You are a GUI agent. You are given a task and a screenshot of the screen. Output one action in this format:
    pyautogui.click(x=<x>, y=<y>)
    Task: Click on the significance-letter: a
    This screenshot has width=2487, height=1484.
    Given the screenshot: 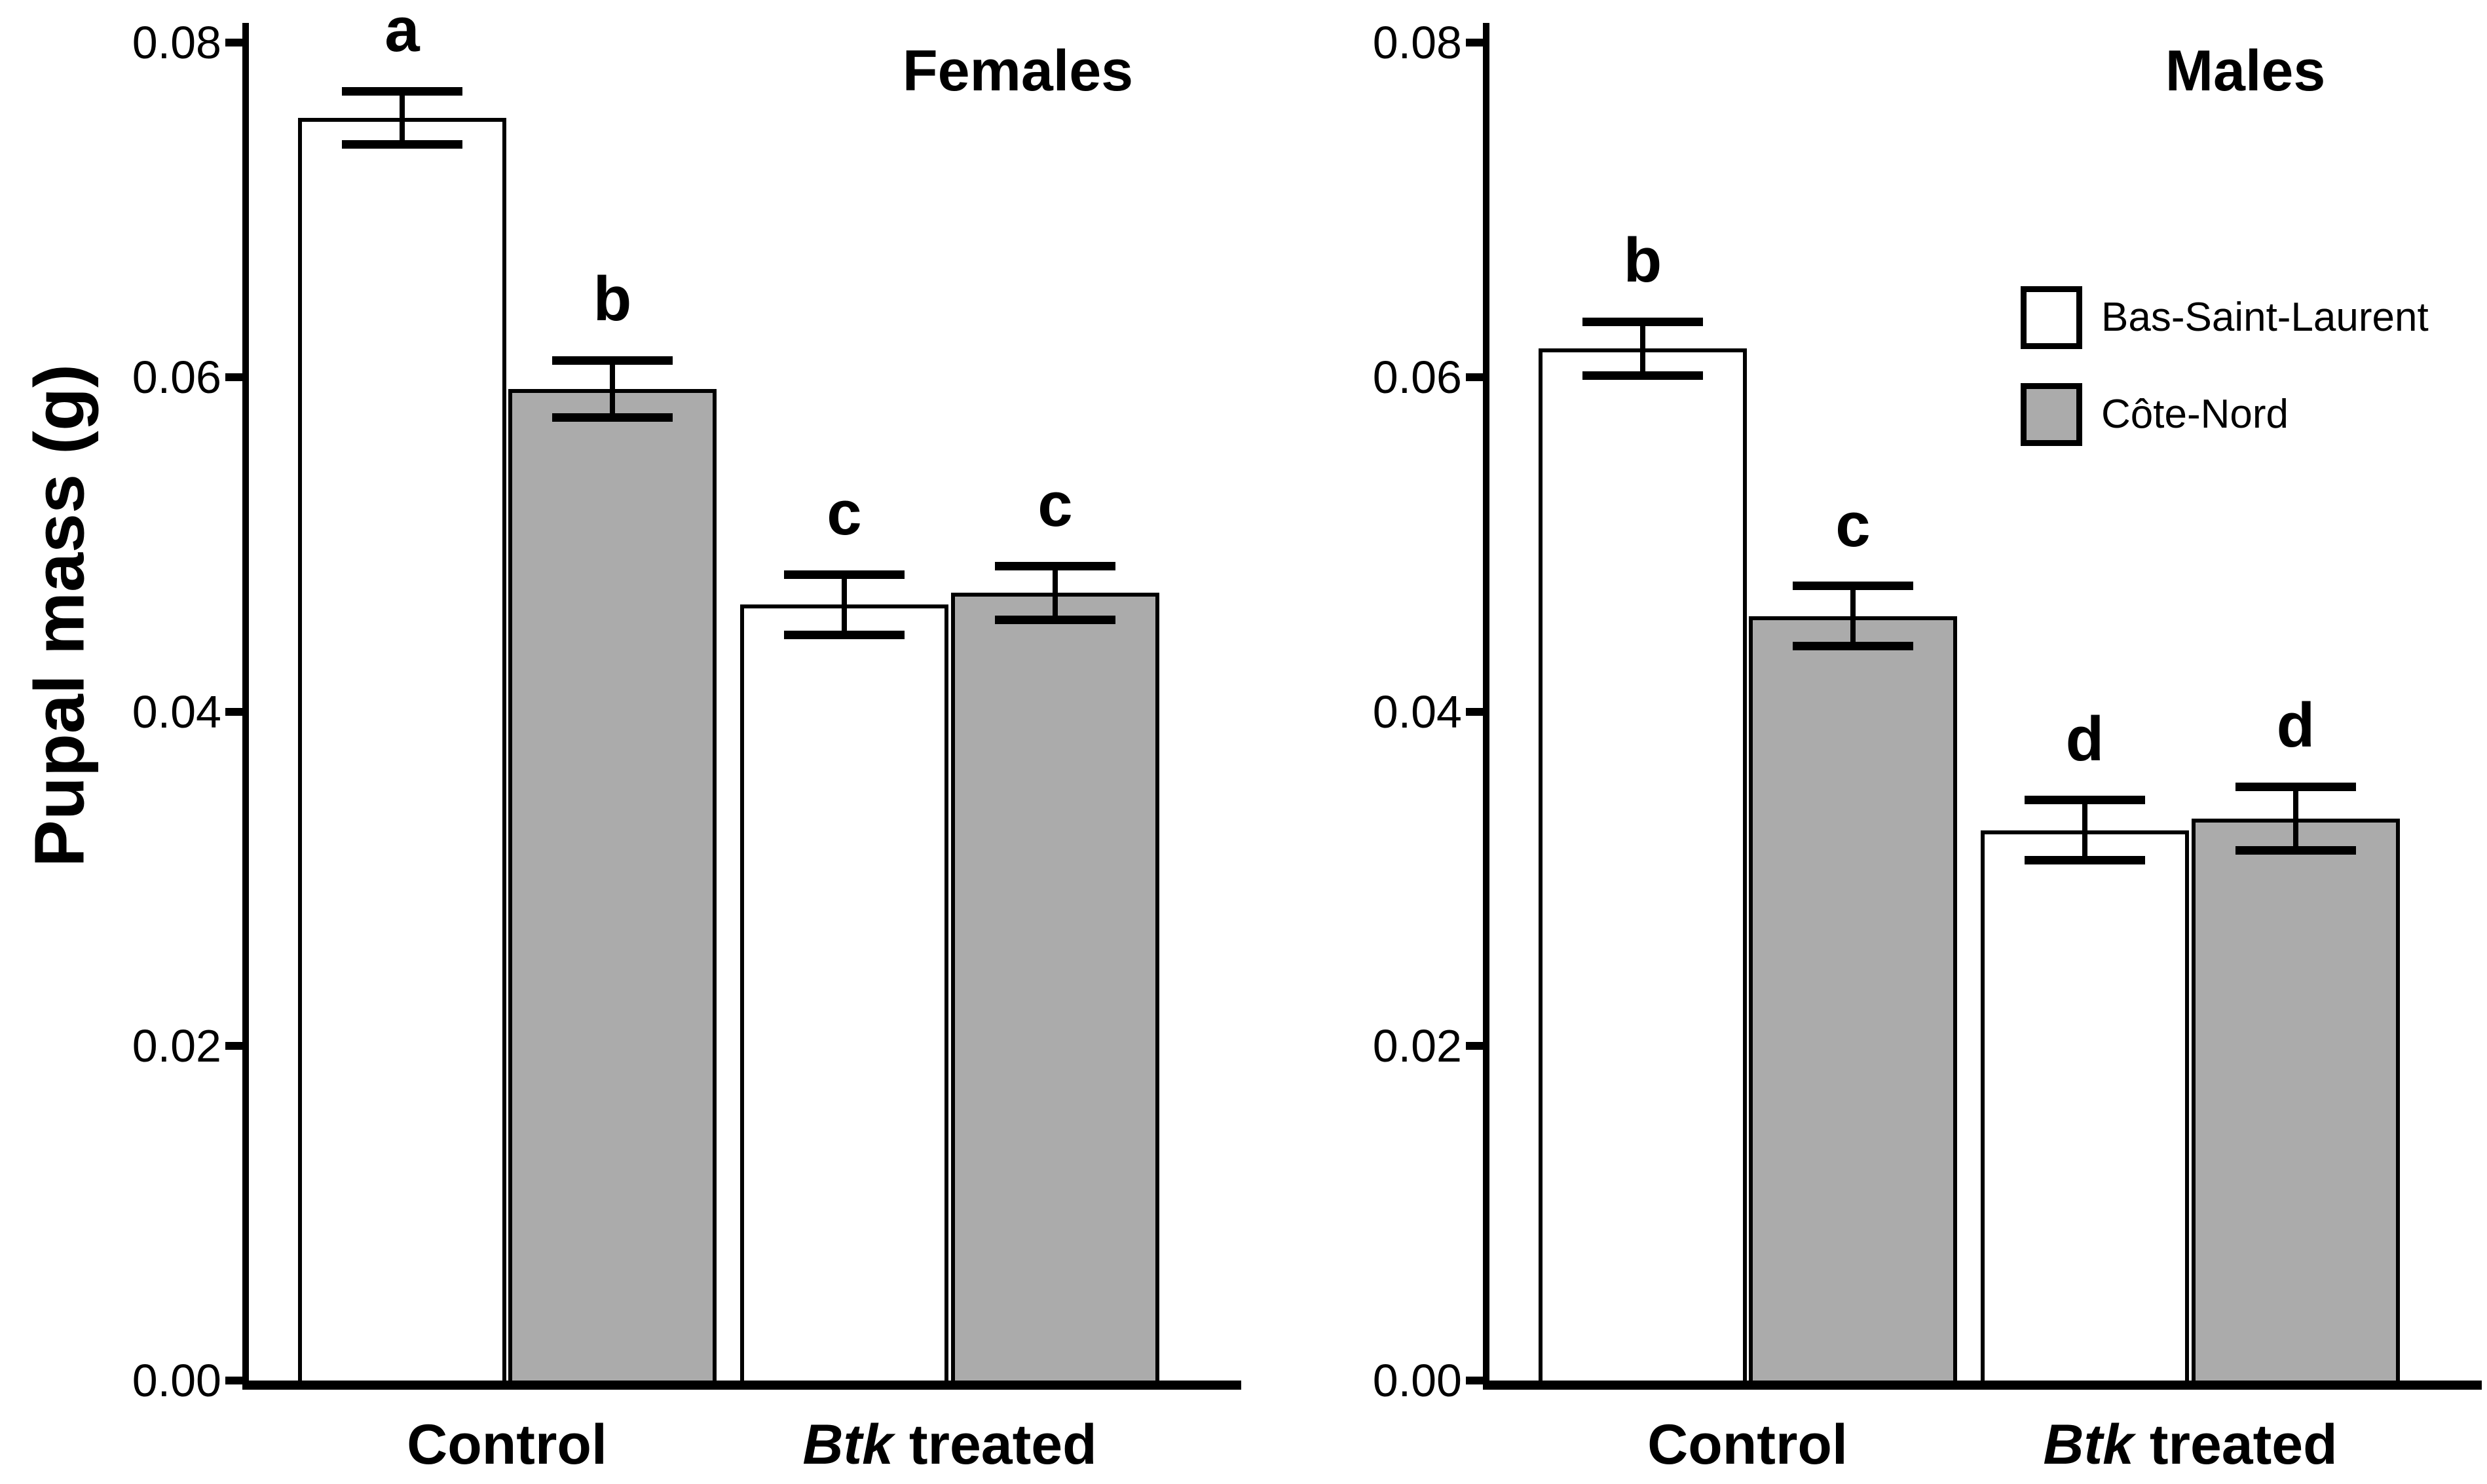 What is the action you would take?
    pyautogui.click(x=402, y=32)
    